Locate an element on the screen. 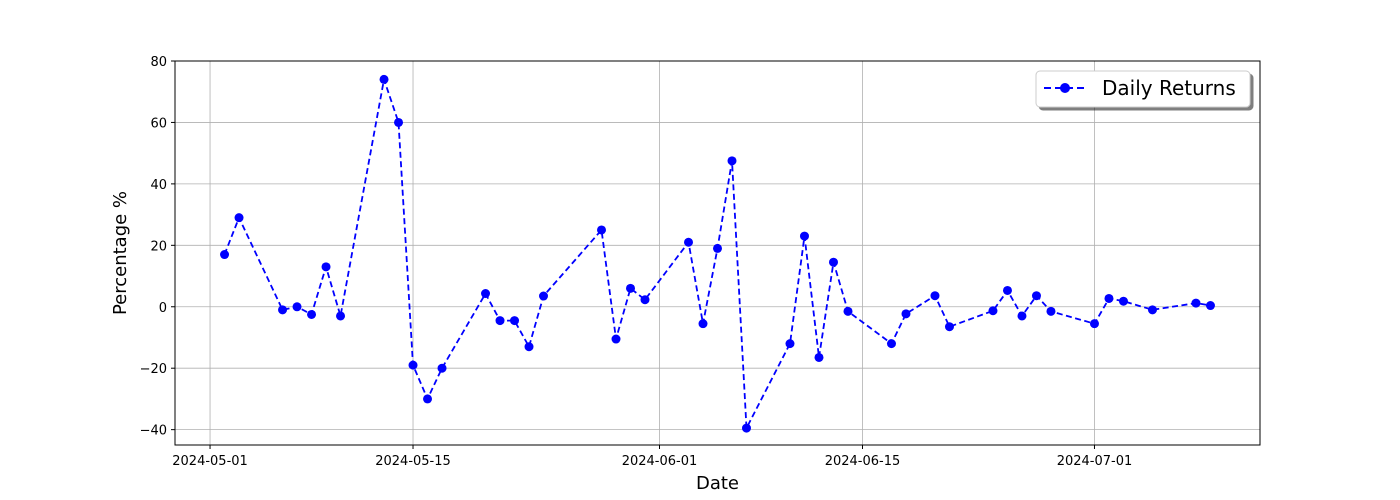 Image resolution: width=1400 pixels, height=500 pixels. y-tick-label: 60 is located at coordinates (158, 123).